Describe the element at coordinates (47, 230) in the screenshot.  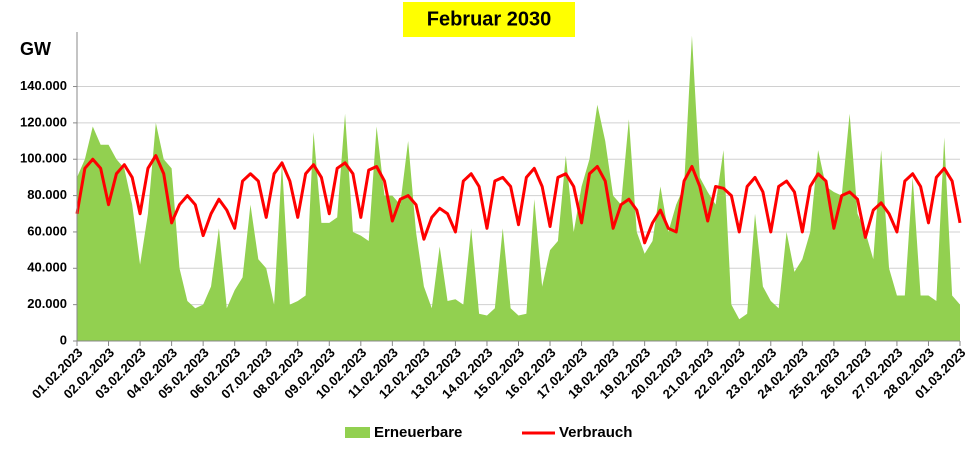
I see `y-tick-label: 60.000` at that location.